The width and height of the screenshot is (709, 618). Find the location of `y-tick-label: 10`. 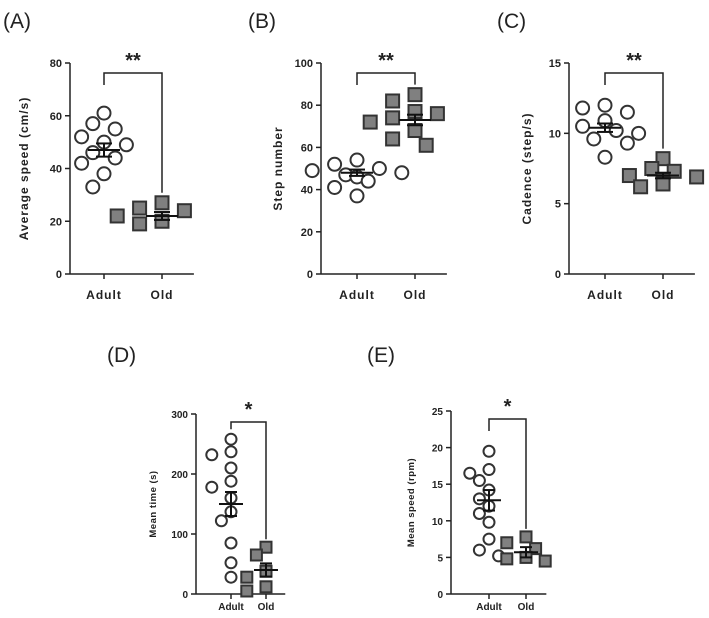

y-tick-label: 10 is located at coordinates (438, 522).